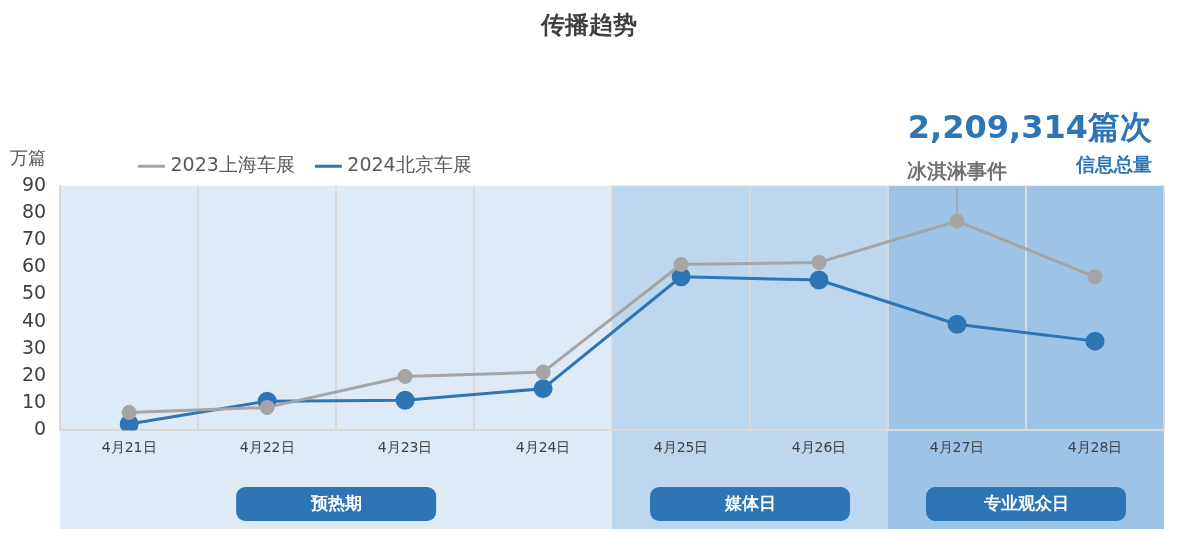 The width and height of the screenshot is (1183, 537). I want to click on x-tick-label: 4月27日, so click(957, 447).